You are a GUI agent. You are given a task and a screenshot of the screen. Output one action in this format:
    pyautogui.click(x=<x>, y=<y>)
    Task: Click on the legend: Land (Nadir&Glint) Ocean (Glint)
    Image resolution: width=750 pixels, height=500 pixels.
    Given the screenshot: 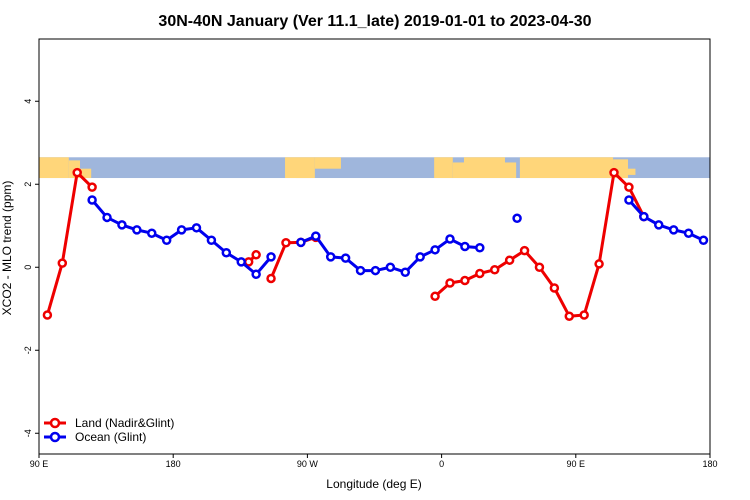 What is the action you would take?
    pyautogui.click(x=109, y=430)
    